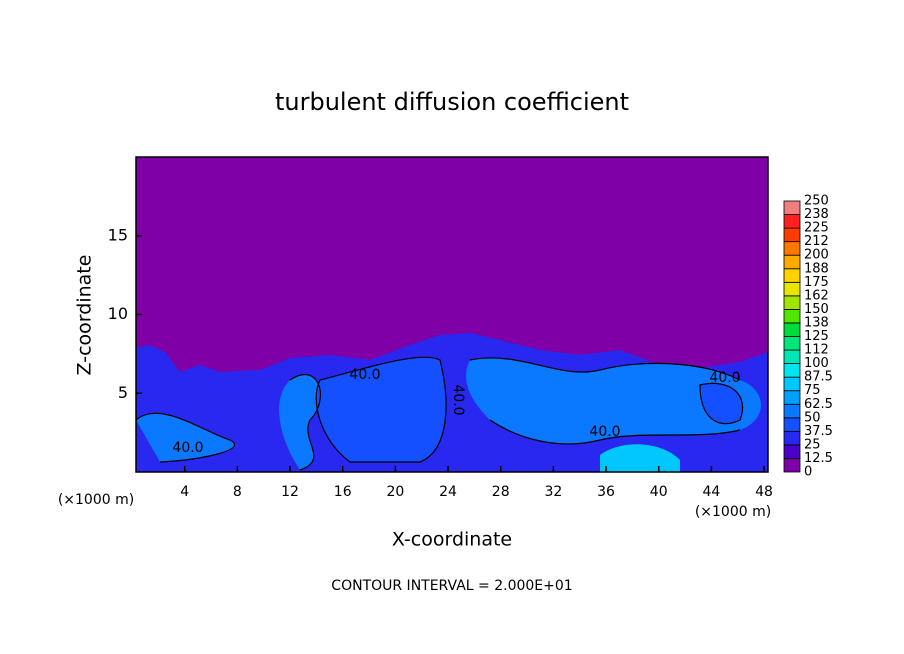 This screenshot has height=654, width=904. I want to click on colorbar-label: 238, so click(816, 214).